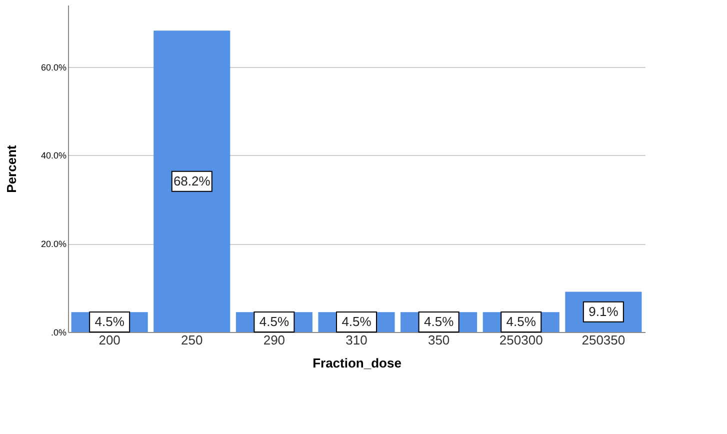 The height and width of the screenshot is (434, 727). I want to click on bar, so click(192, 181).